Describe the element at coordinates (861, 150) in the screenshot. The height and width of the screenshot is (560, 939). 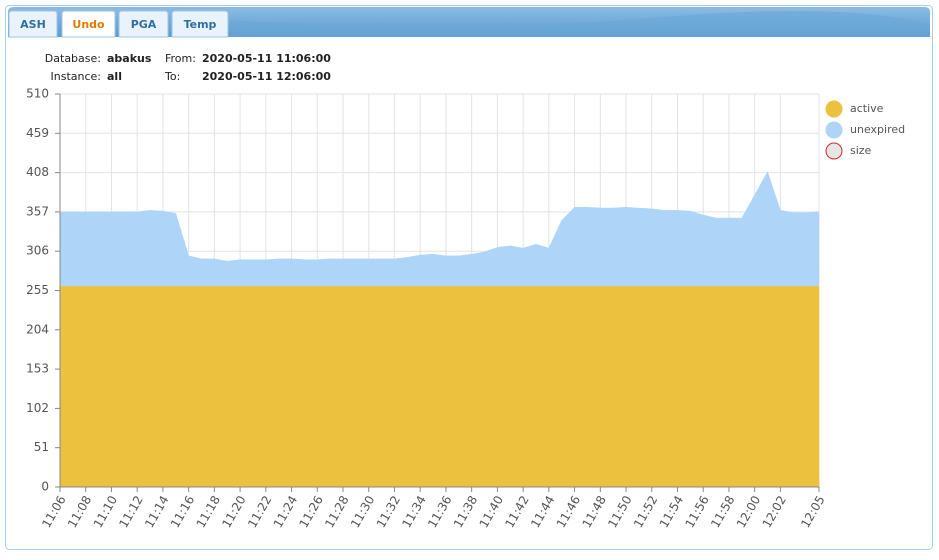
I see `legend-label: size` at that location.